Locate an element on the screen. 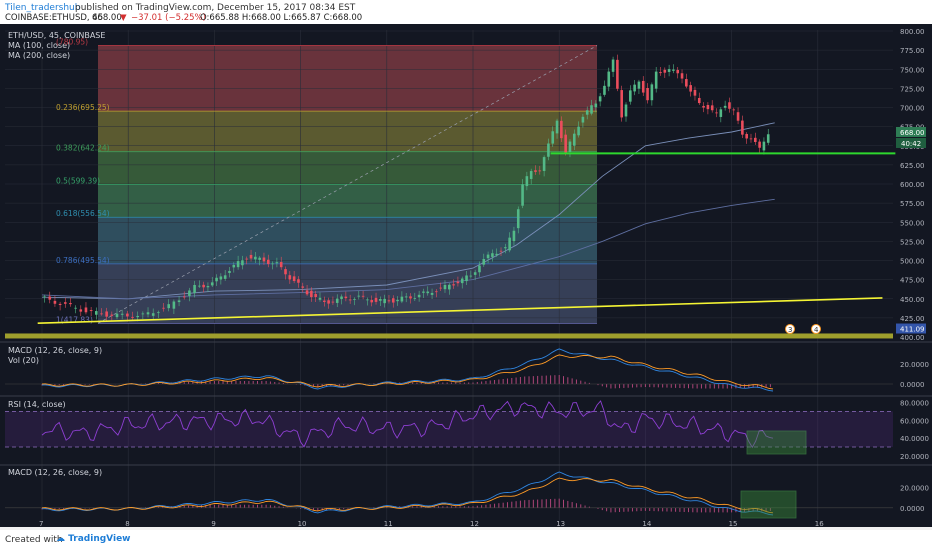 The image size is (932, 550). footer: Created with ☁ TradingView is located at coordinates (466, 540).